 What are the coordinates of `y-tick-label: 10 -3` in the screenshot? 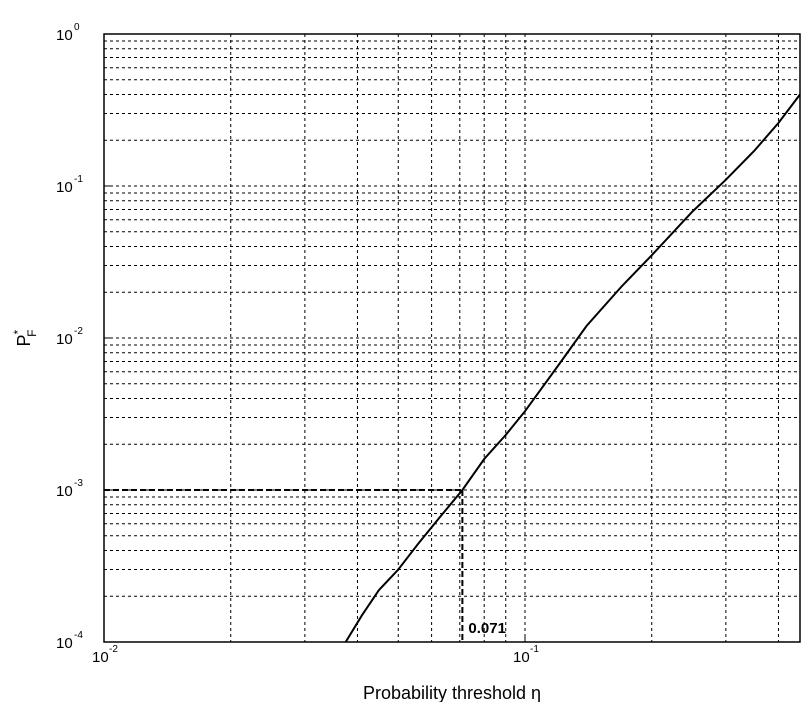 It's located at (69, 489).